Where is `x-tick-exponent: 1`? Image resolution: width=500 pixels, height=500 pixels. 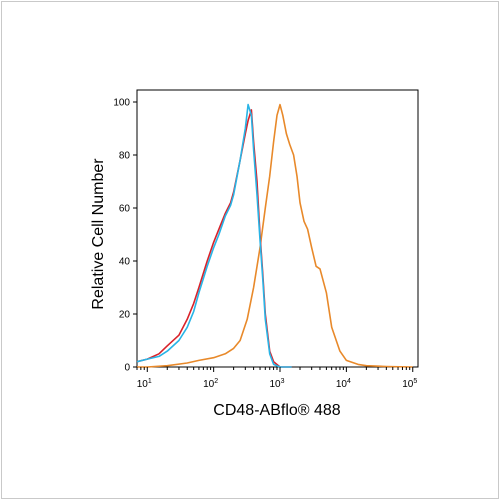
x-tick-exponent: 1 is located at coordinates (150, 381).